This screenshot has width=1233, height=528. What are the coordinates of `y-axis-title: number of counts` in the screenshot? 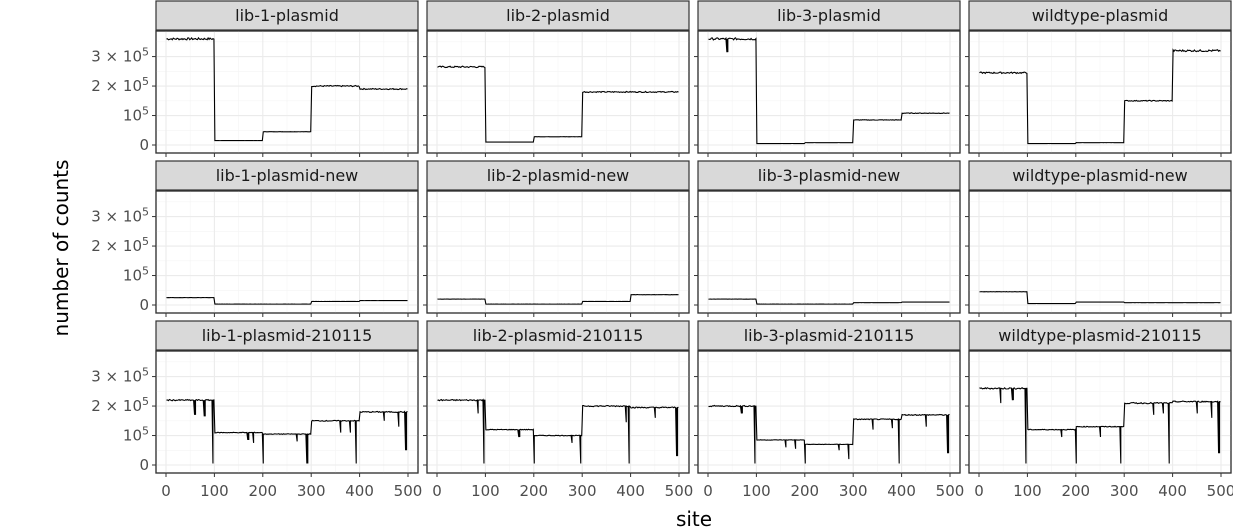 It's located at (61, 248).